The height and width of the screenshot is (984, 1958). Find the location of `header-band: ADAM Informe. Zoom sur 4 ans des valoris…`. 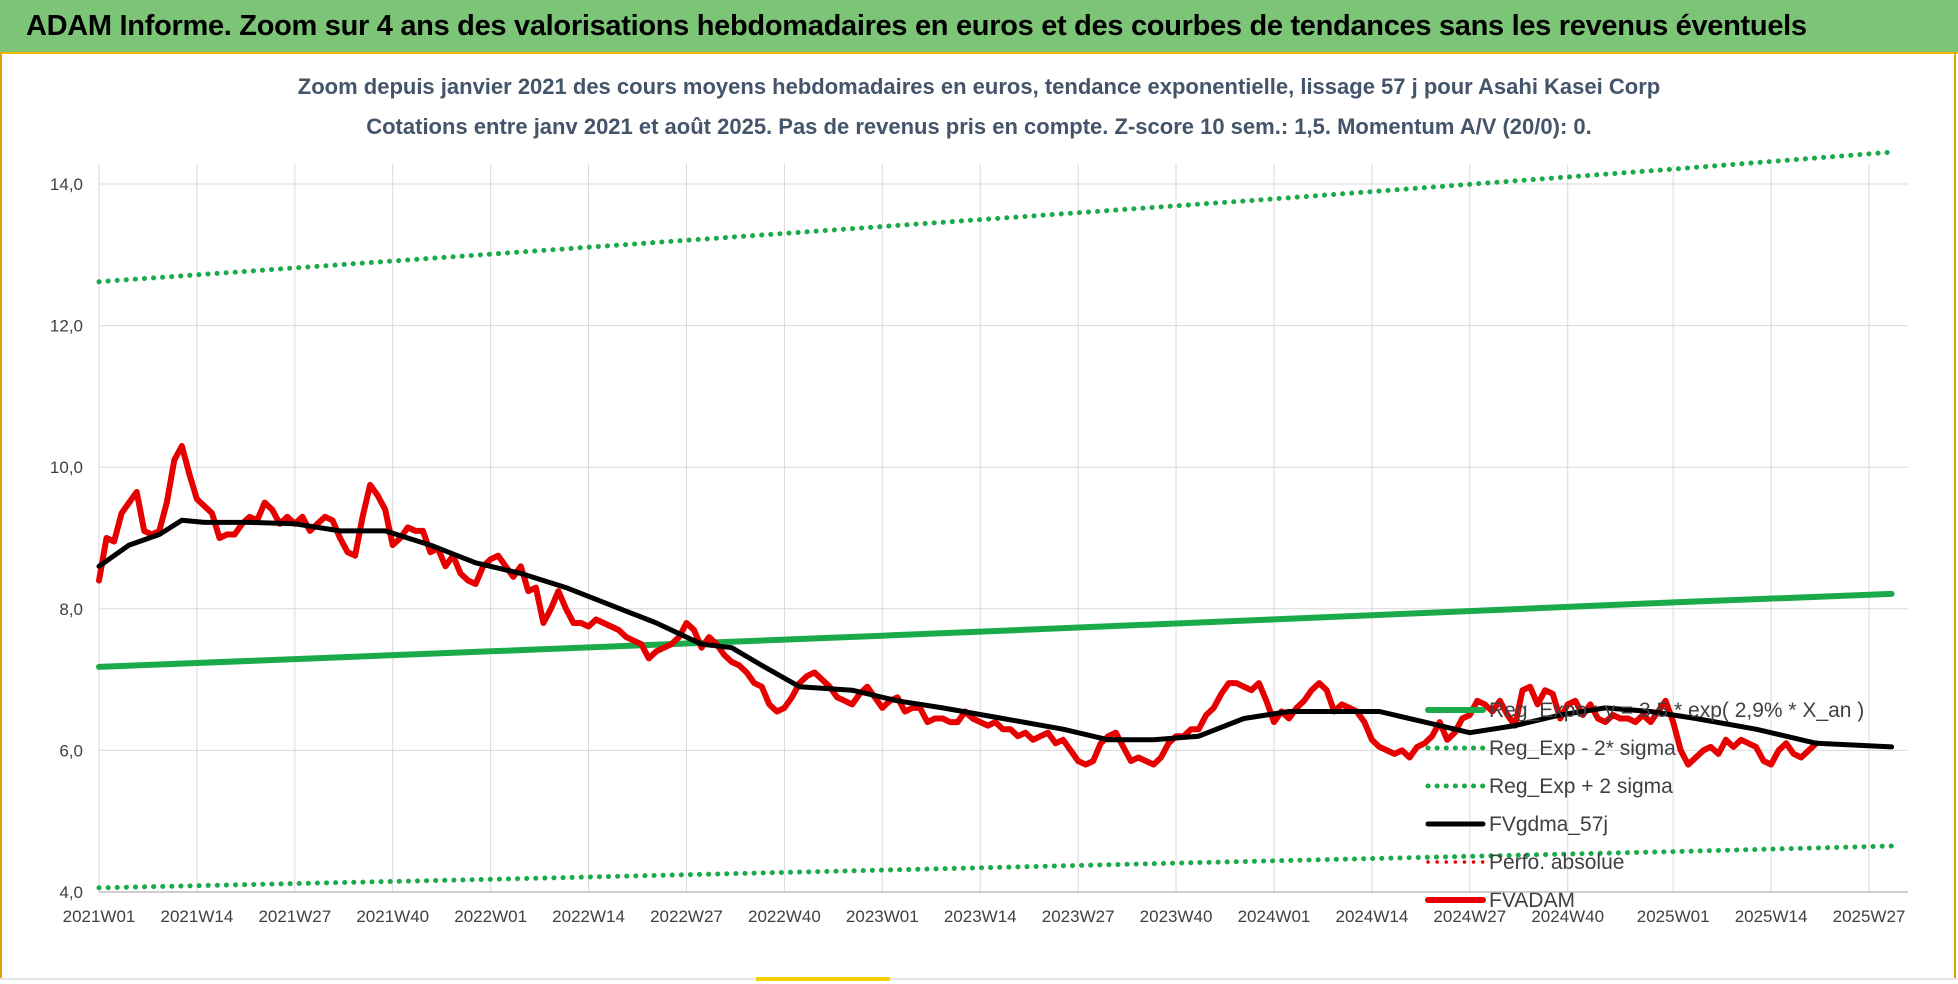

header-band: ADAM Informe. Zoom sur 4 ans des valoris… is located at coordinates (979, 27).